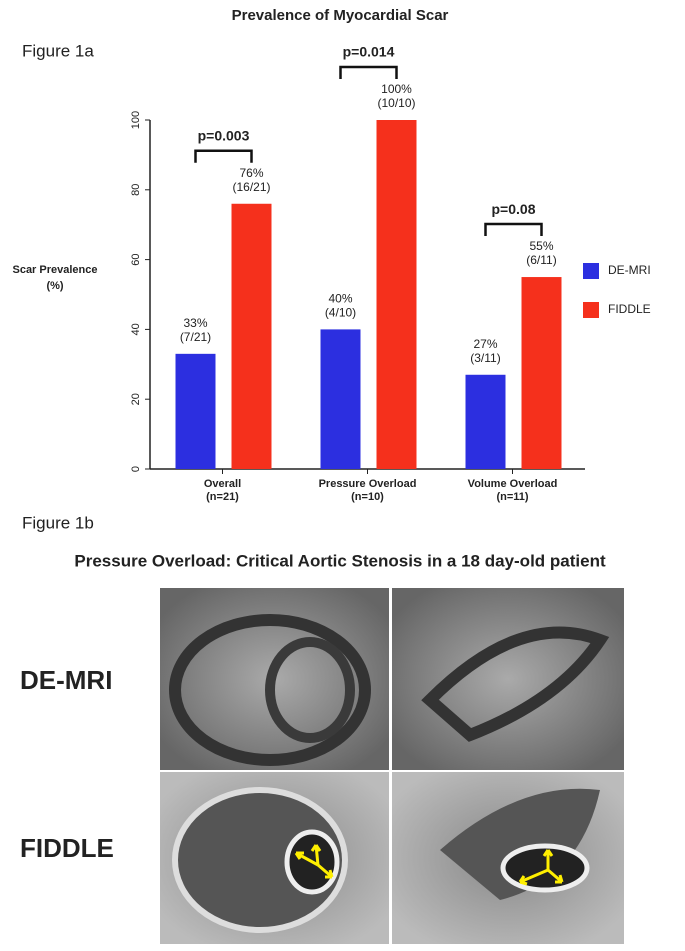 The width and height of the screenshot is (685, 951). I want to click on value-label: 55%, so click(541, 246).